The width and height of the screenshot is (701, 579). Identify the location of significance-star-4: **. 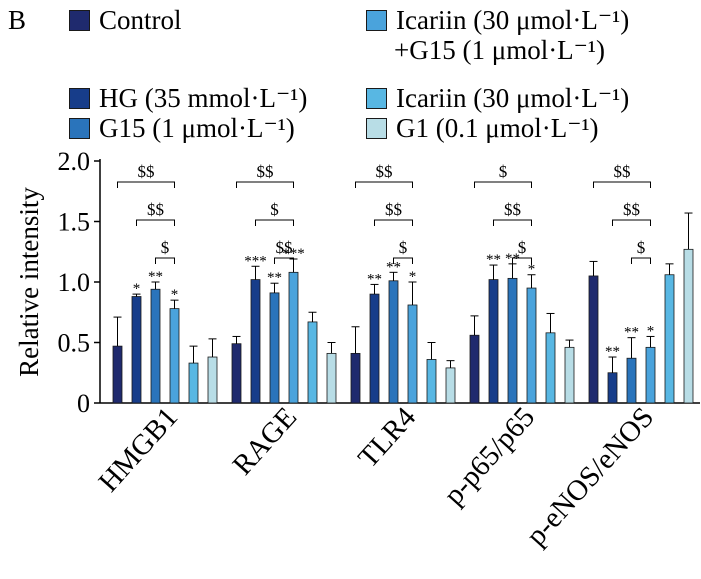
(274, 278).